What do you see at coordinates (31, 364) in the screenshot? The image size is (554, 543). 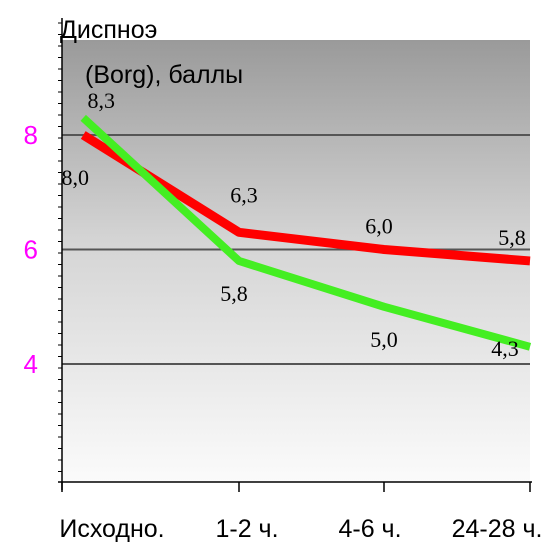 I see `y-tick-label: 4` at bounding box center [31, 364].